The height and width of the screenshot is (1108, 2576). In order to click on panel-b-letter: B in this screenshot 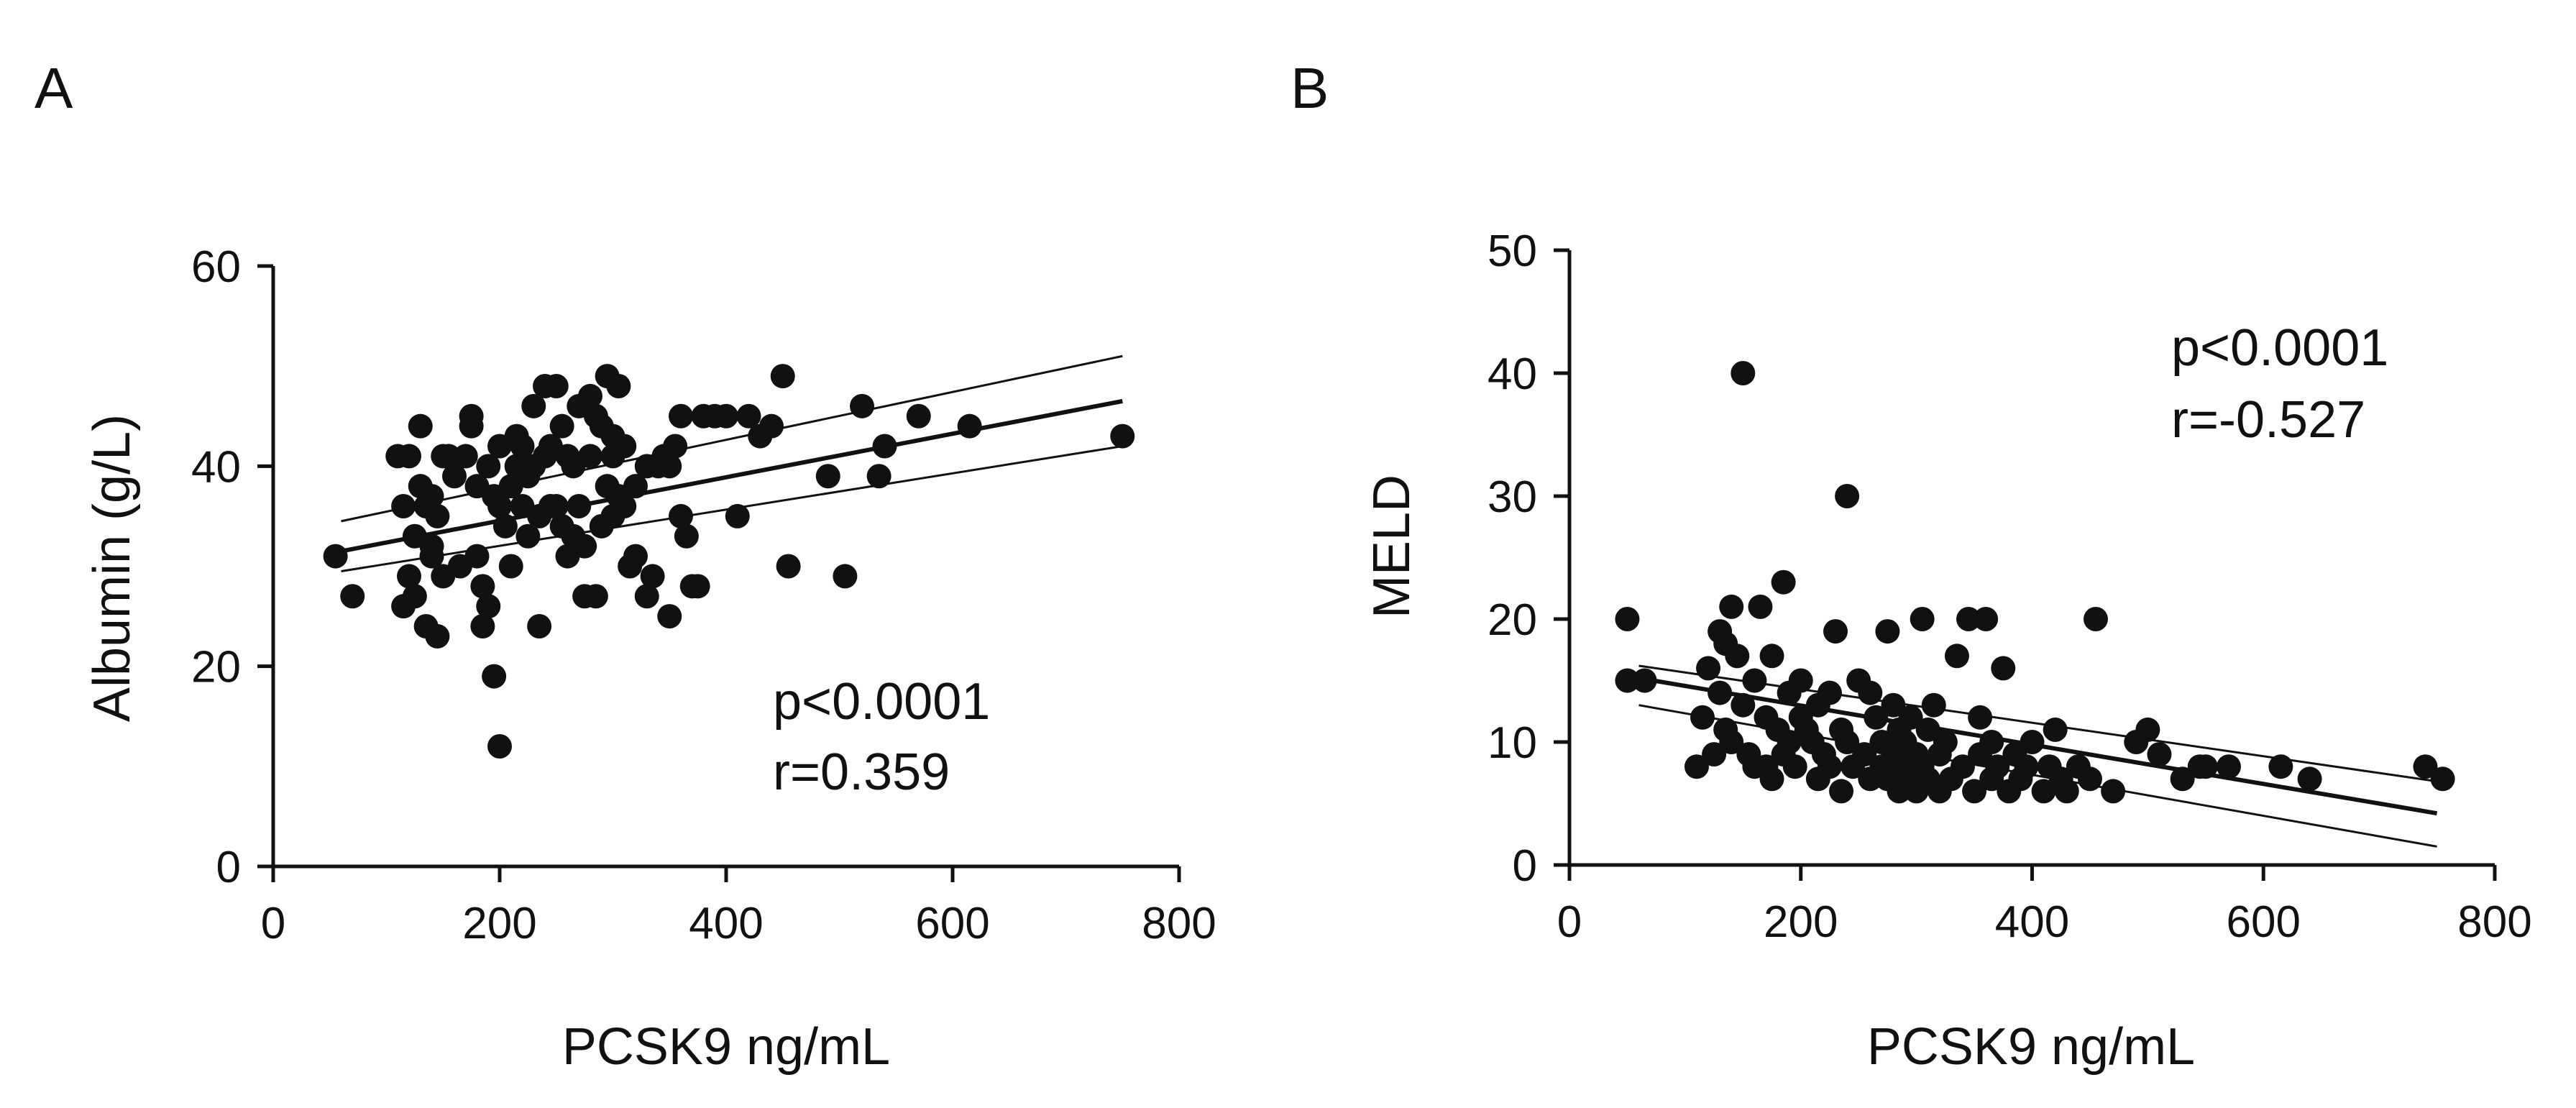, I will do `click(1310, 88)`.